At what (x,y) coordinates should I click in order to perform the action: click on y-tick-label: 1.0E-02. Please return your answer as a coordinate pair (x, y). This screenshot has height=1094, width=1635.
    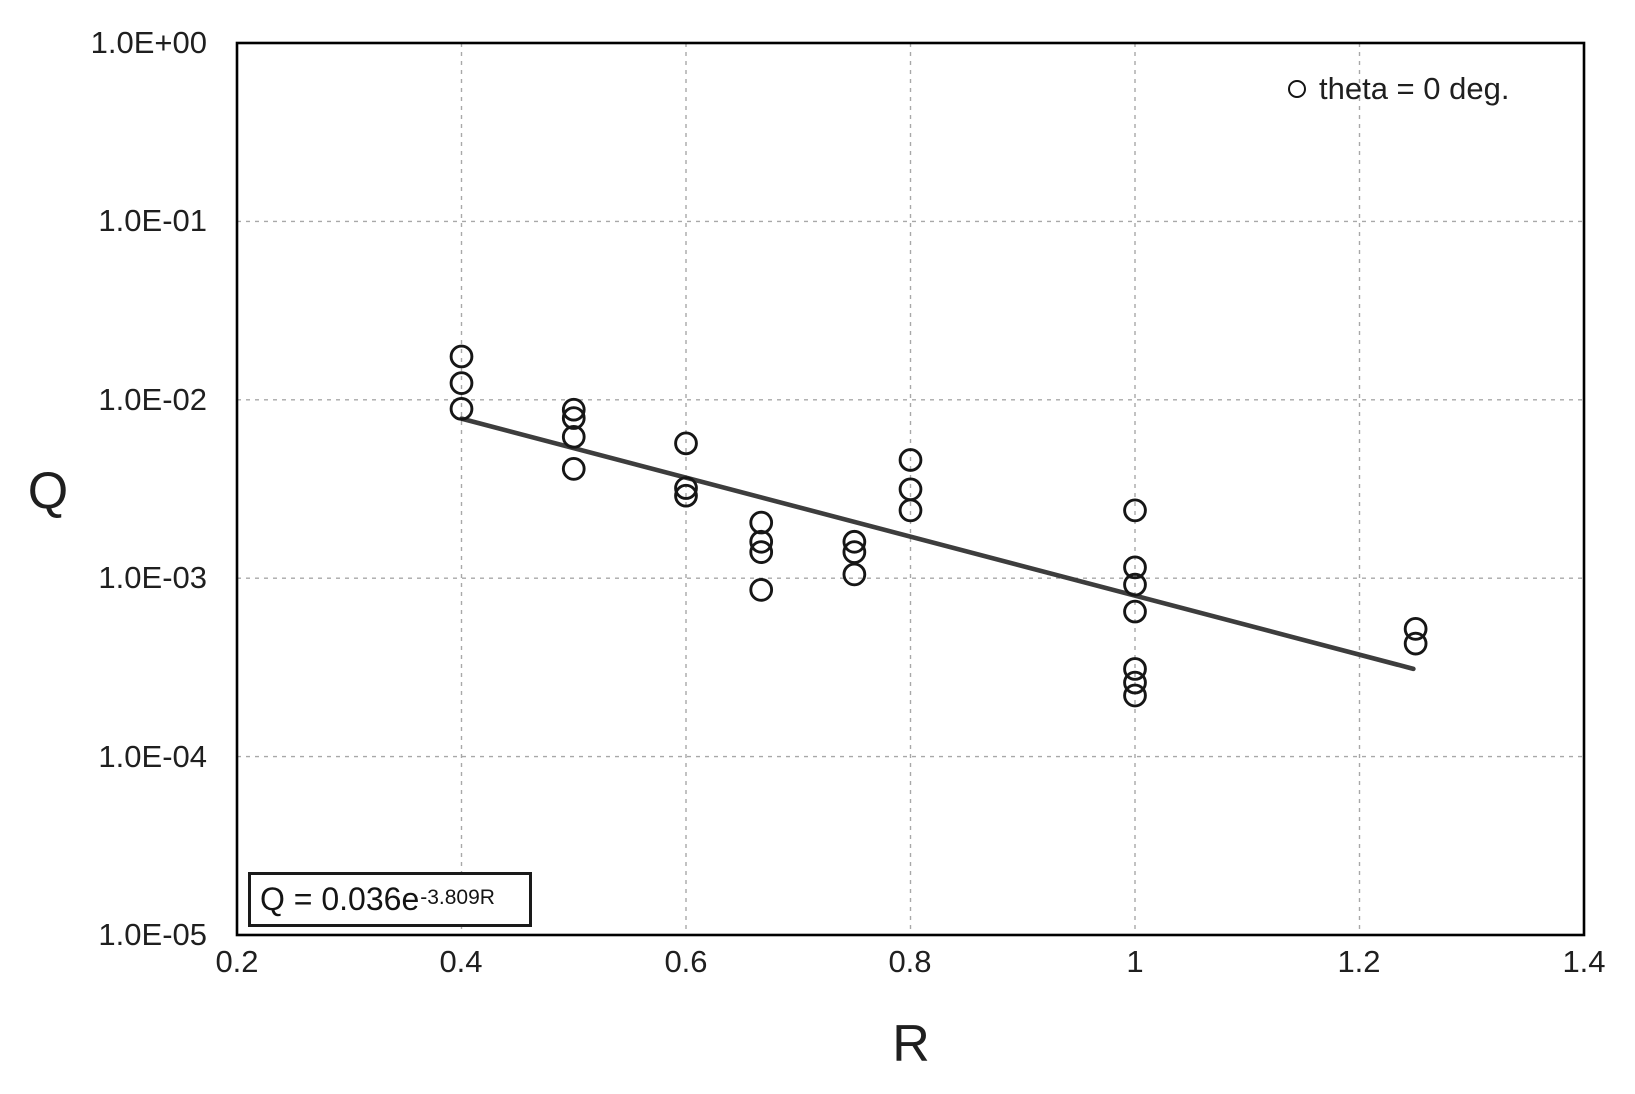
    Looking at the image, I should click on (152, 399).